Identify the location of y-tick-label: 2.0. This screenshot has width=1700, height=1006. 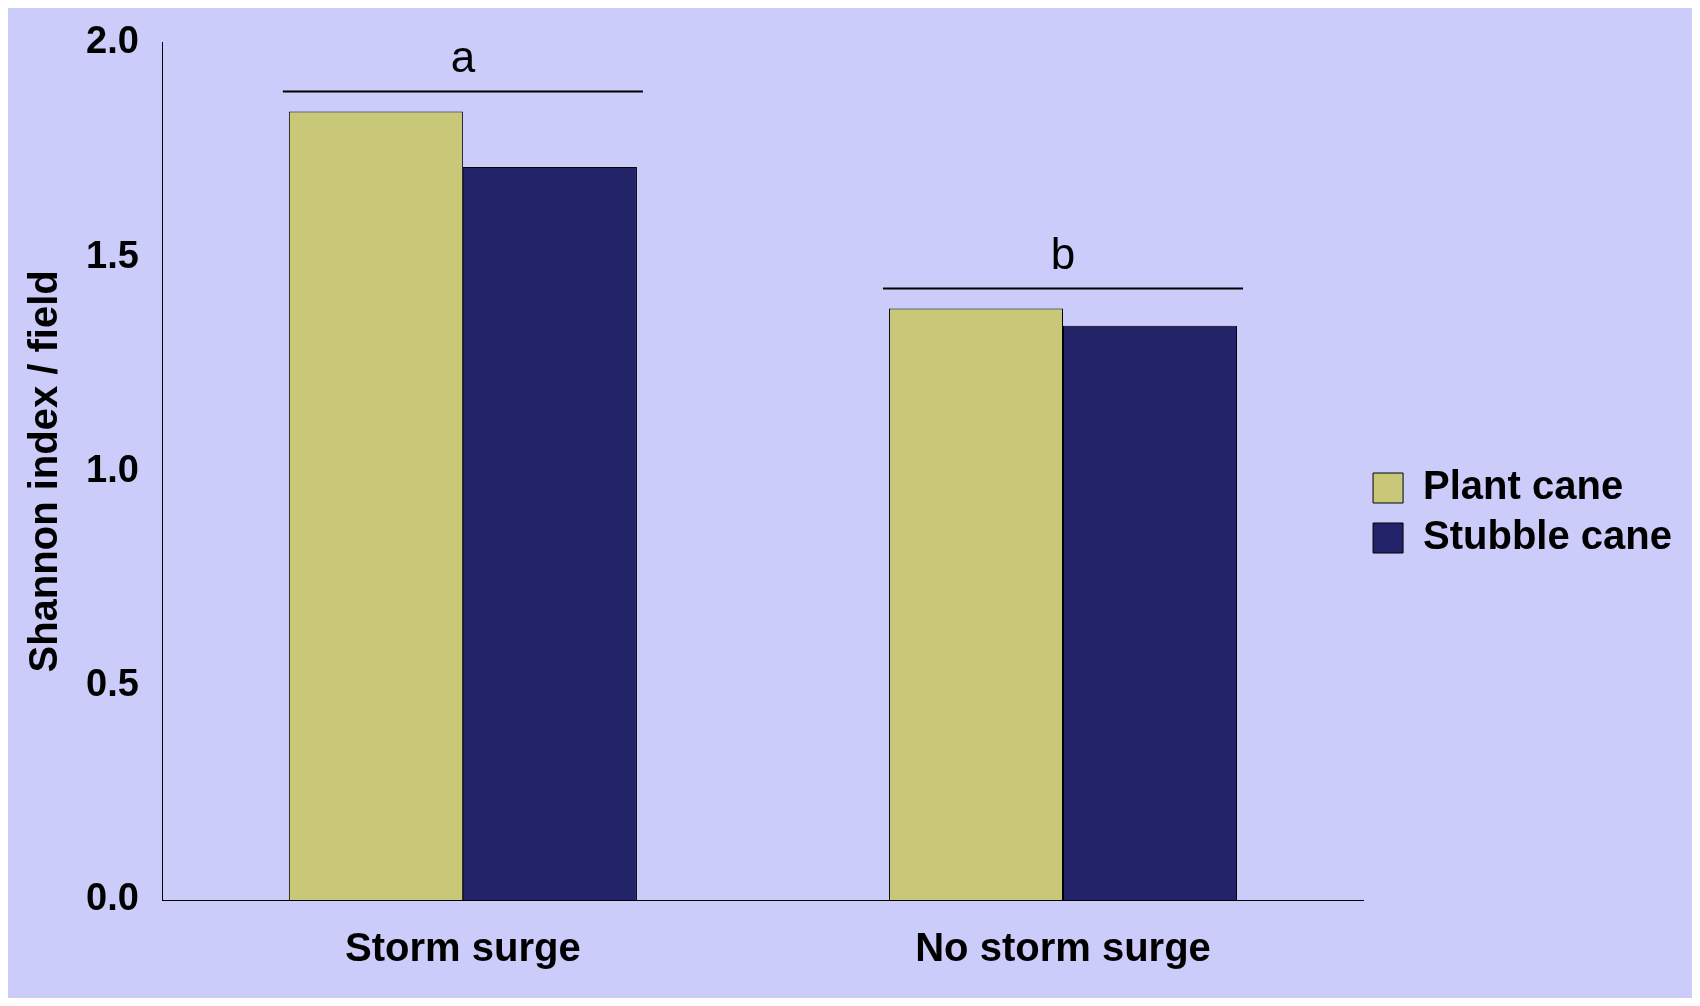
(112, 40).